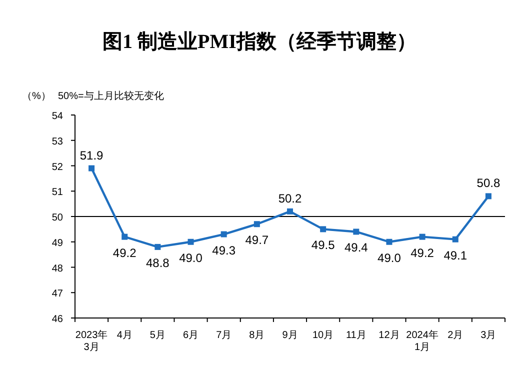 The width and height of the screenshot is (519, 373). Describe the element at coordinates (57, 142) in the screenshot. I see `ytick: 53` at that location.